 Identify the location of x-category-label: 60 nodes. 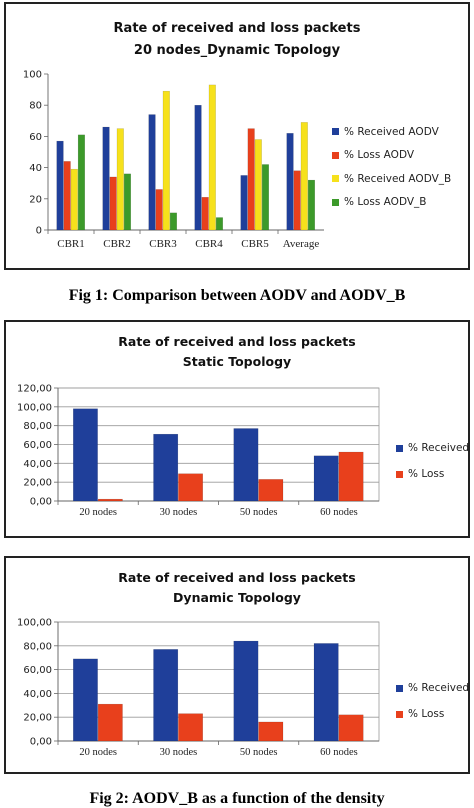
(339, 512).